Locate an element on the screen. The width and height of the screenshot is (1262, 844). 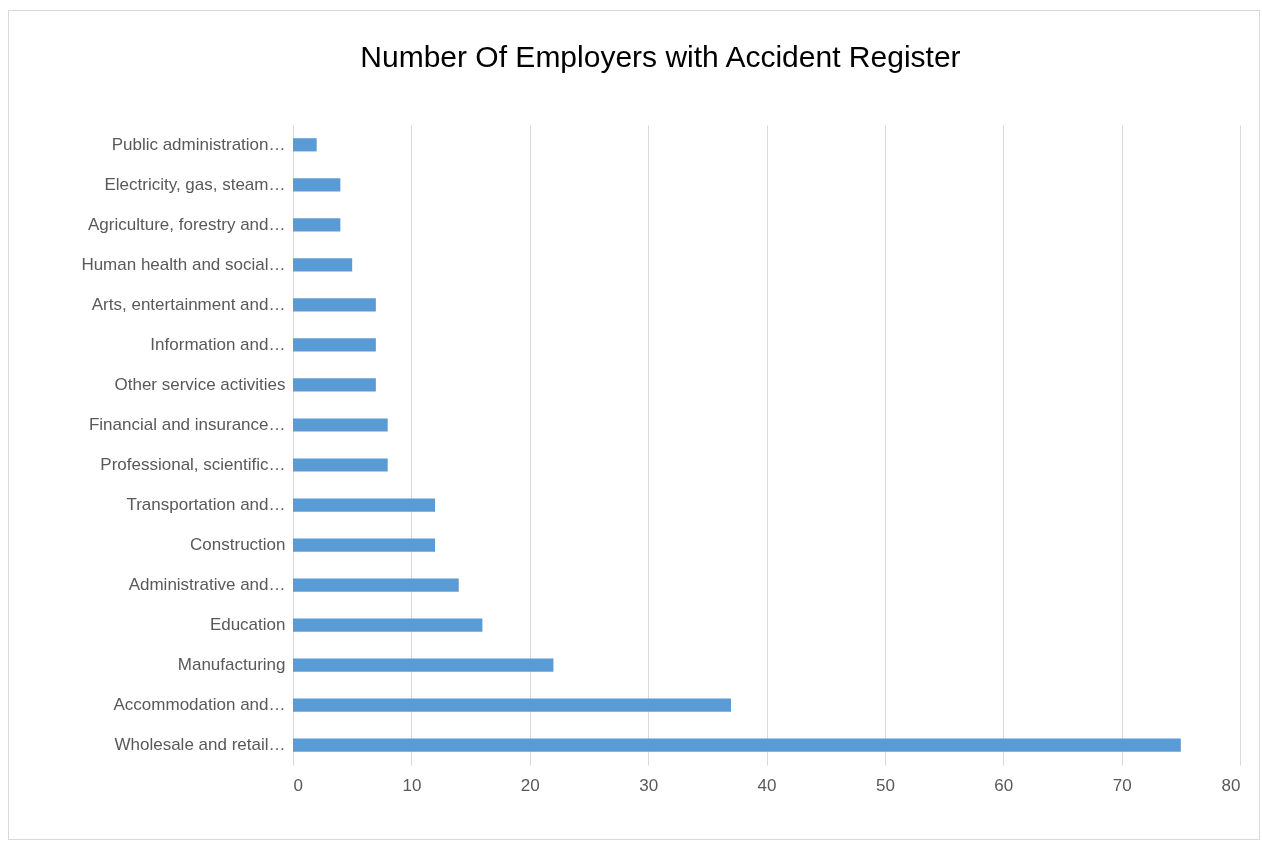
x-tick-label: 60 is located at coordinates (1004, 785).